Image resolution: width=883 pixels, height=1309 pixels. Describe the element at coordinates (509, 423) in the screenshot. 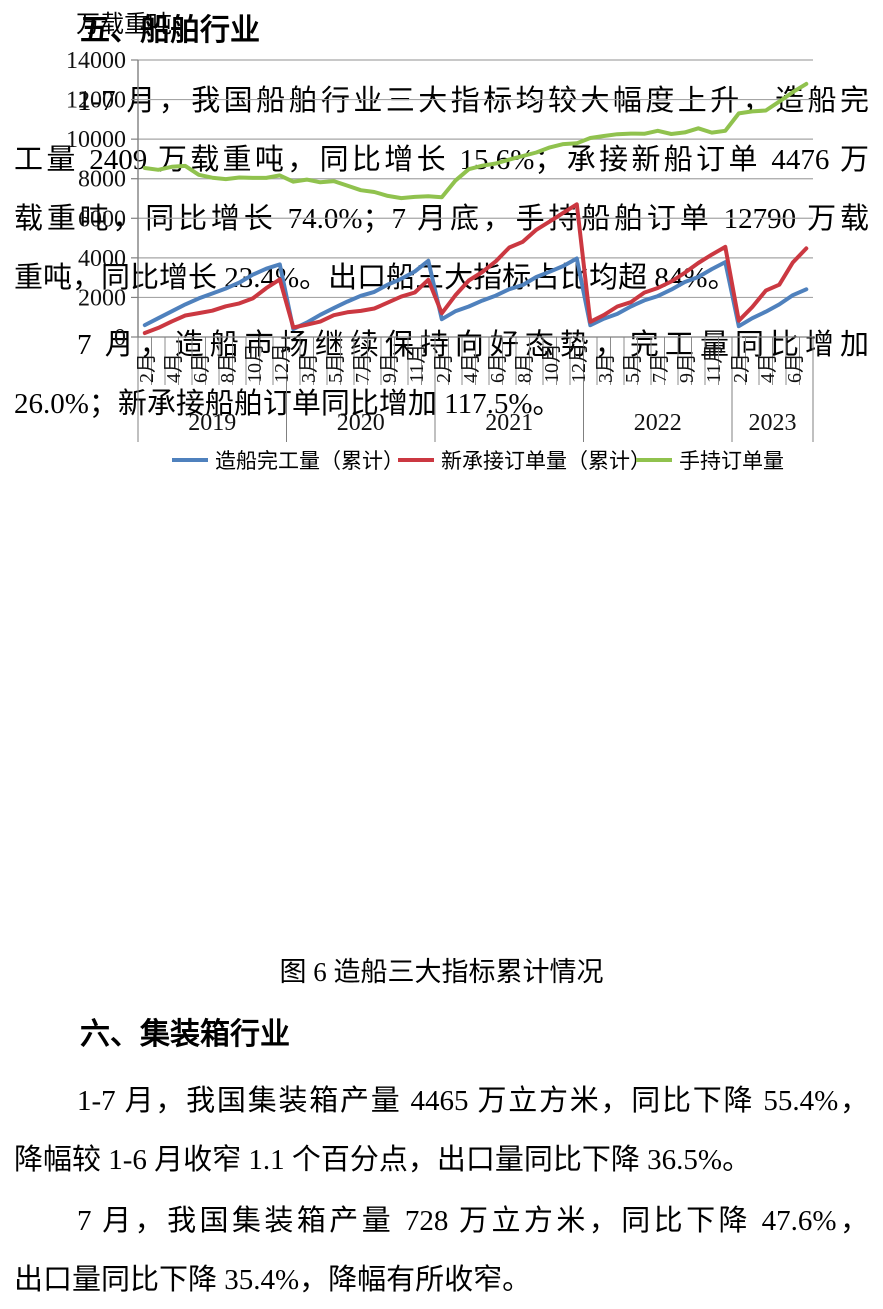

I see `year-label: 2021` at that location.